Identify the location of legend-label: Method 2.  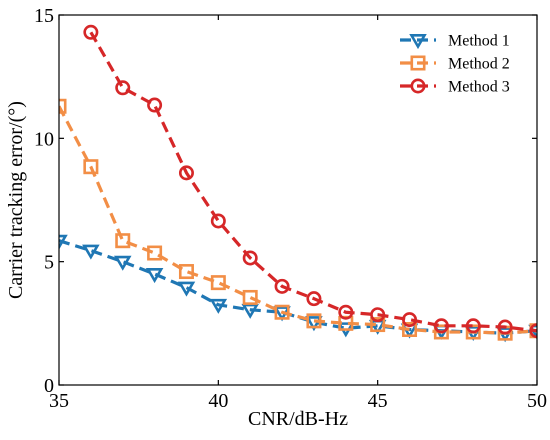
(479, 64).